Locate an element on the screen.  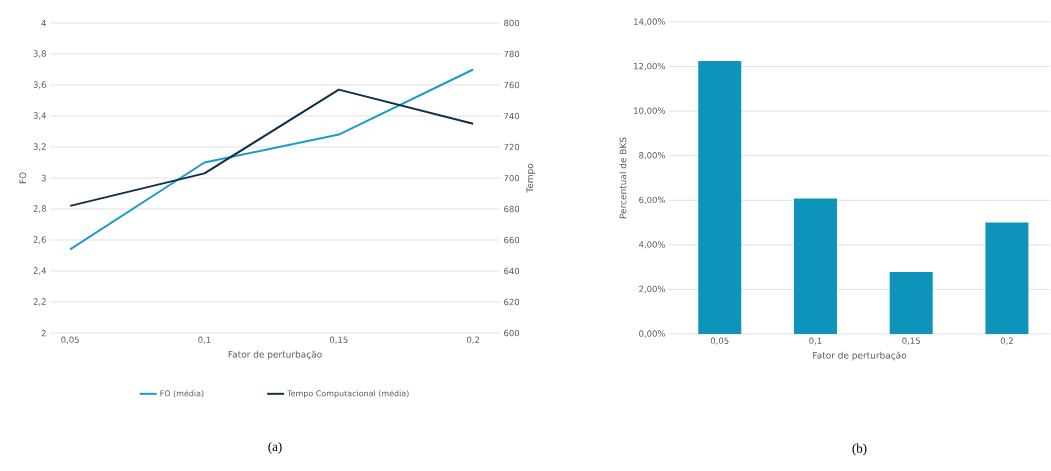
y-tick-label: 3,4 is located at coordinates (39, 116).